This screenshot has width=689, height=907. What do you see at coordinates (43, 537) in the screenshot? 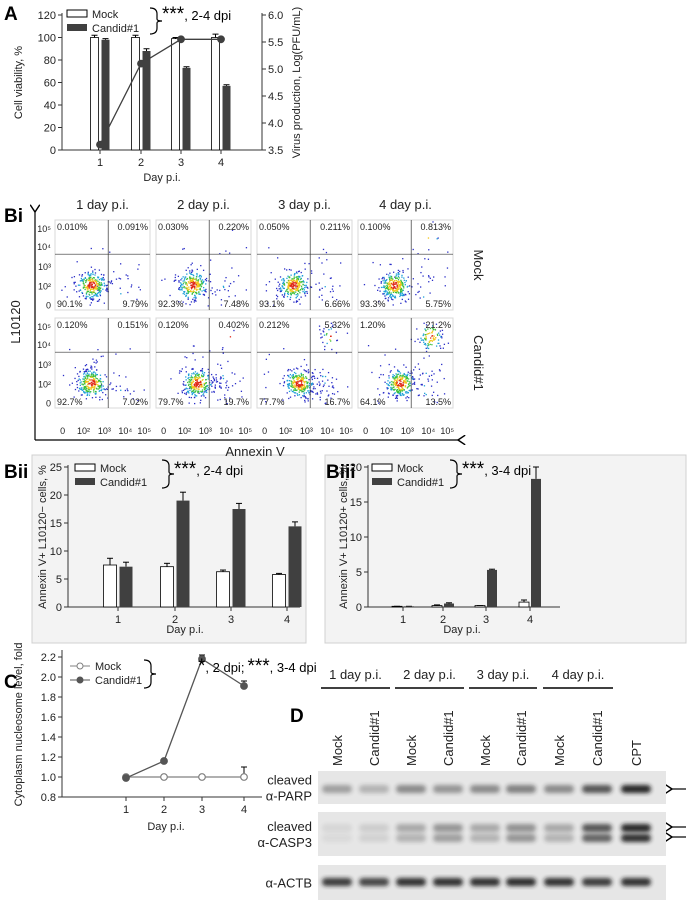
I see `y-axis-title: Annexin V+ L10120− cells, %` at bounding box center [43, 537].